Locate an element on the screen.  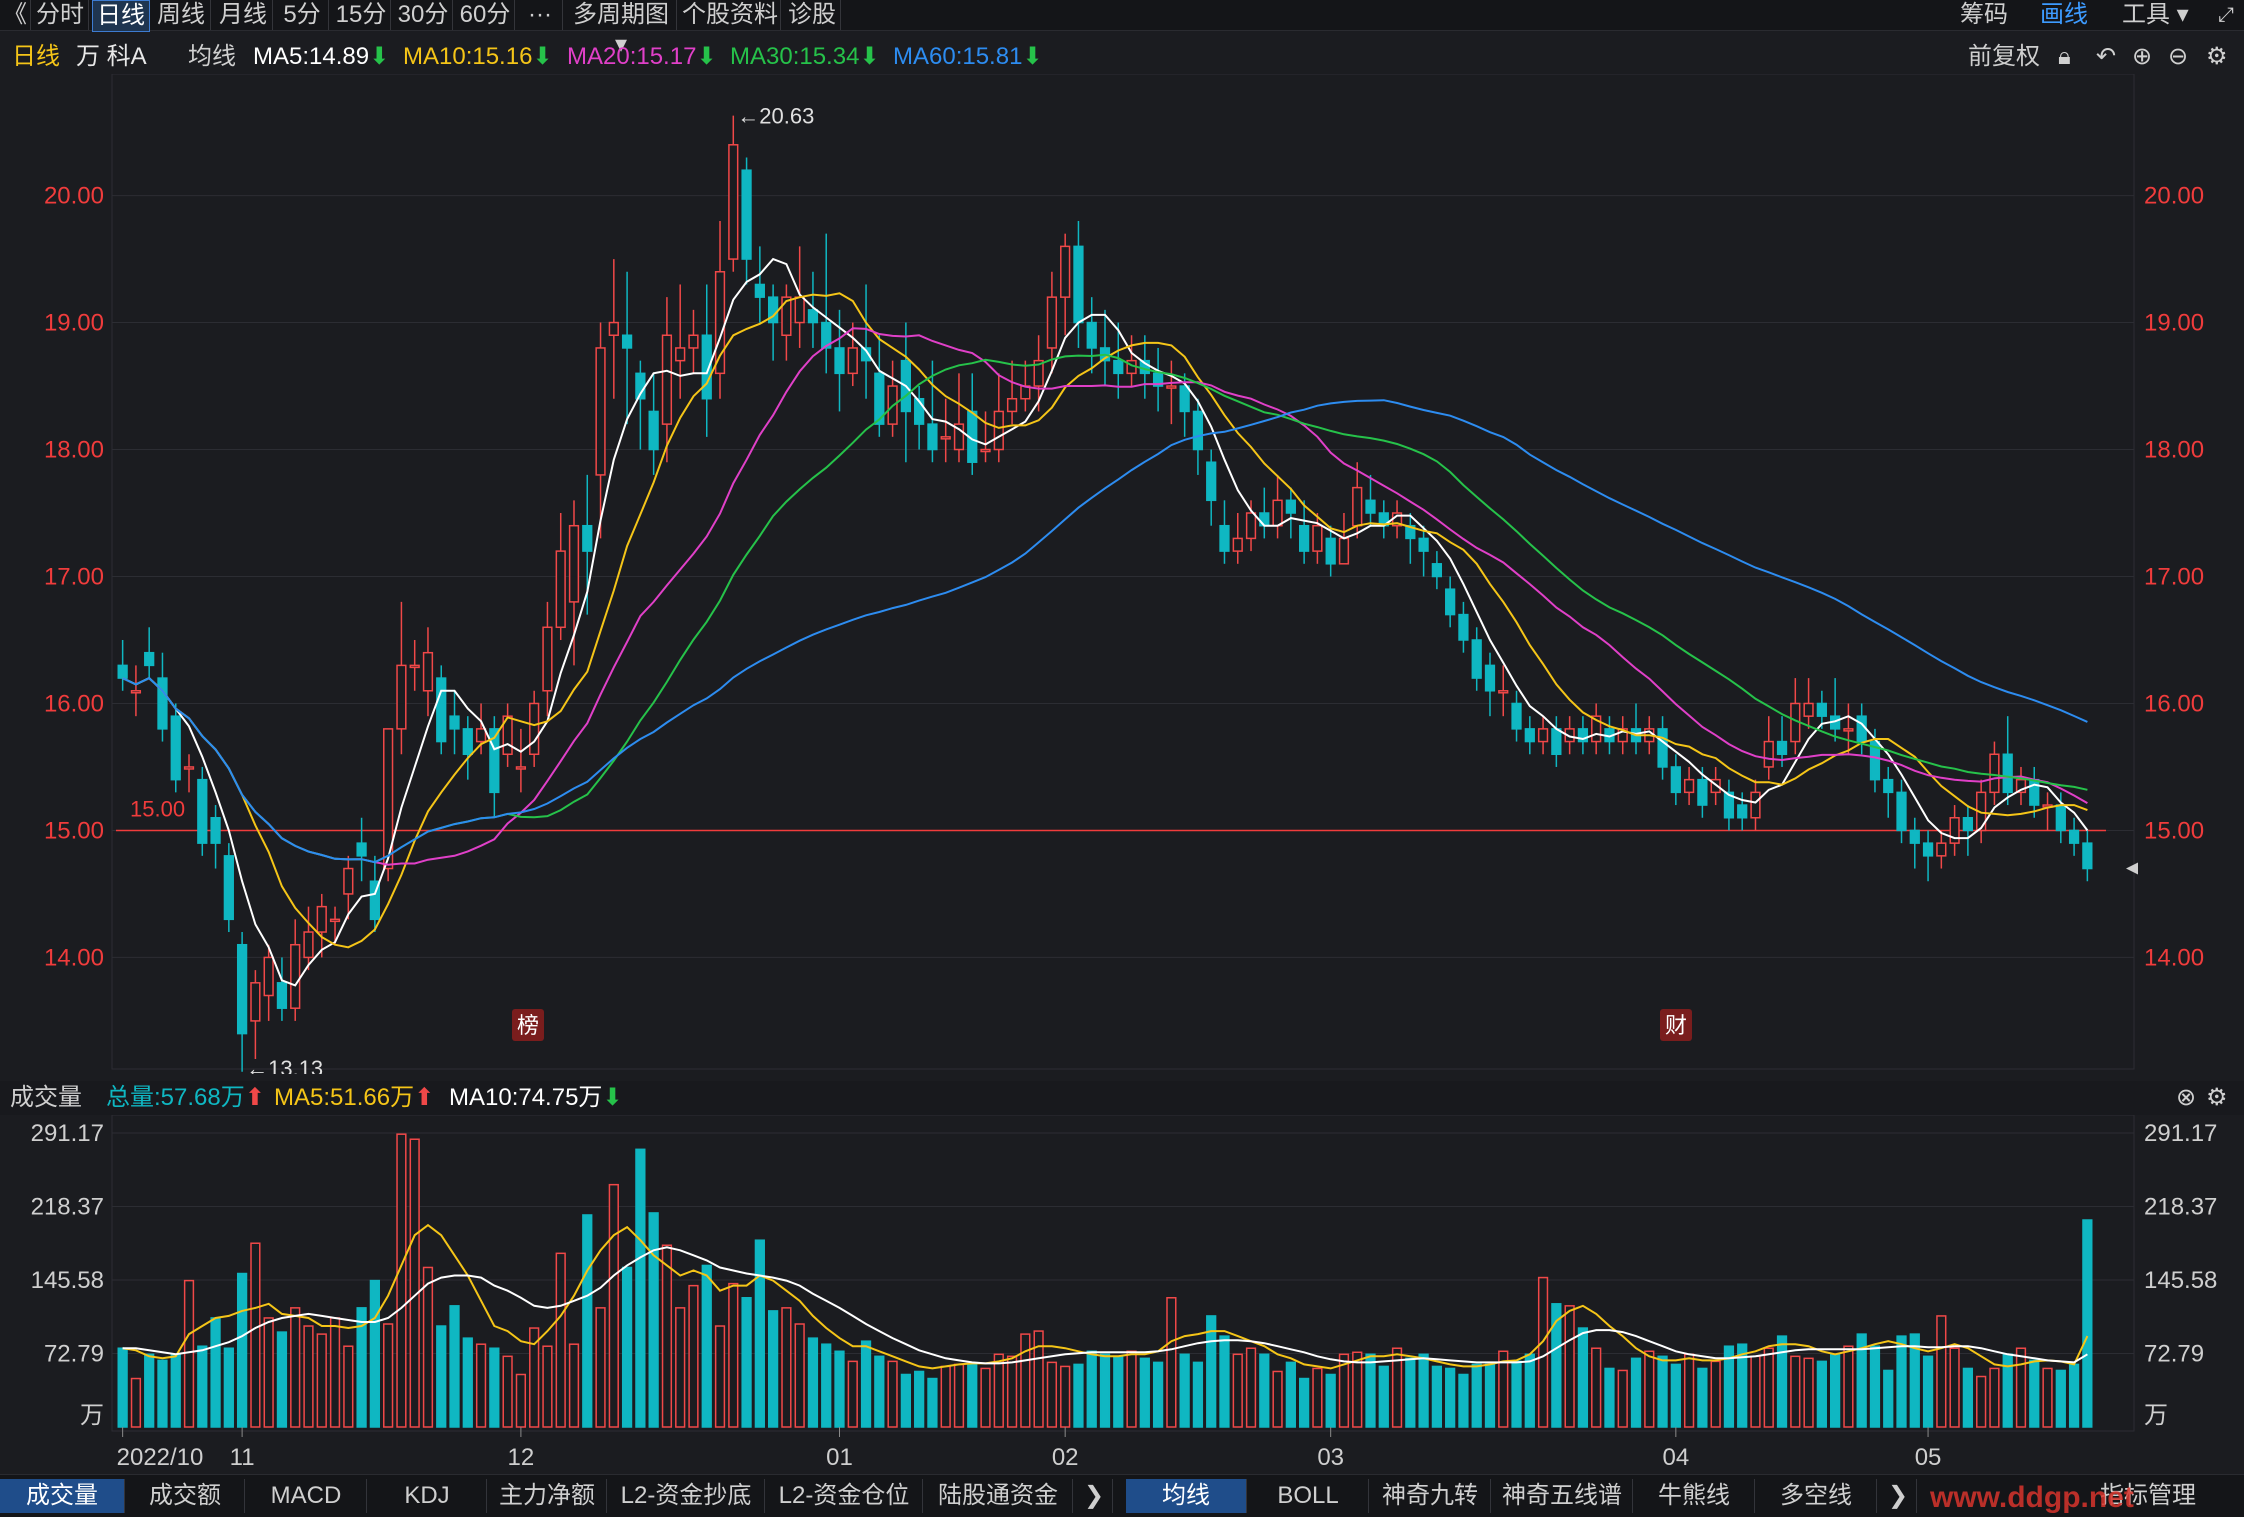
tab-macd: MACD is located at coordinates (306, 1496).